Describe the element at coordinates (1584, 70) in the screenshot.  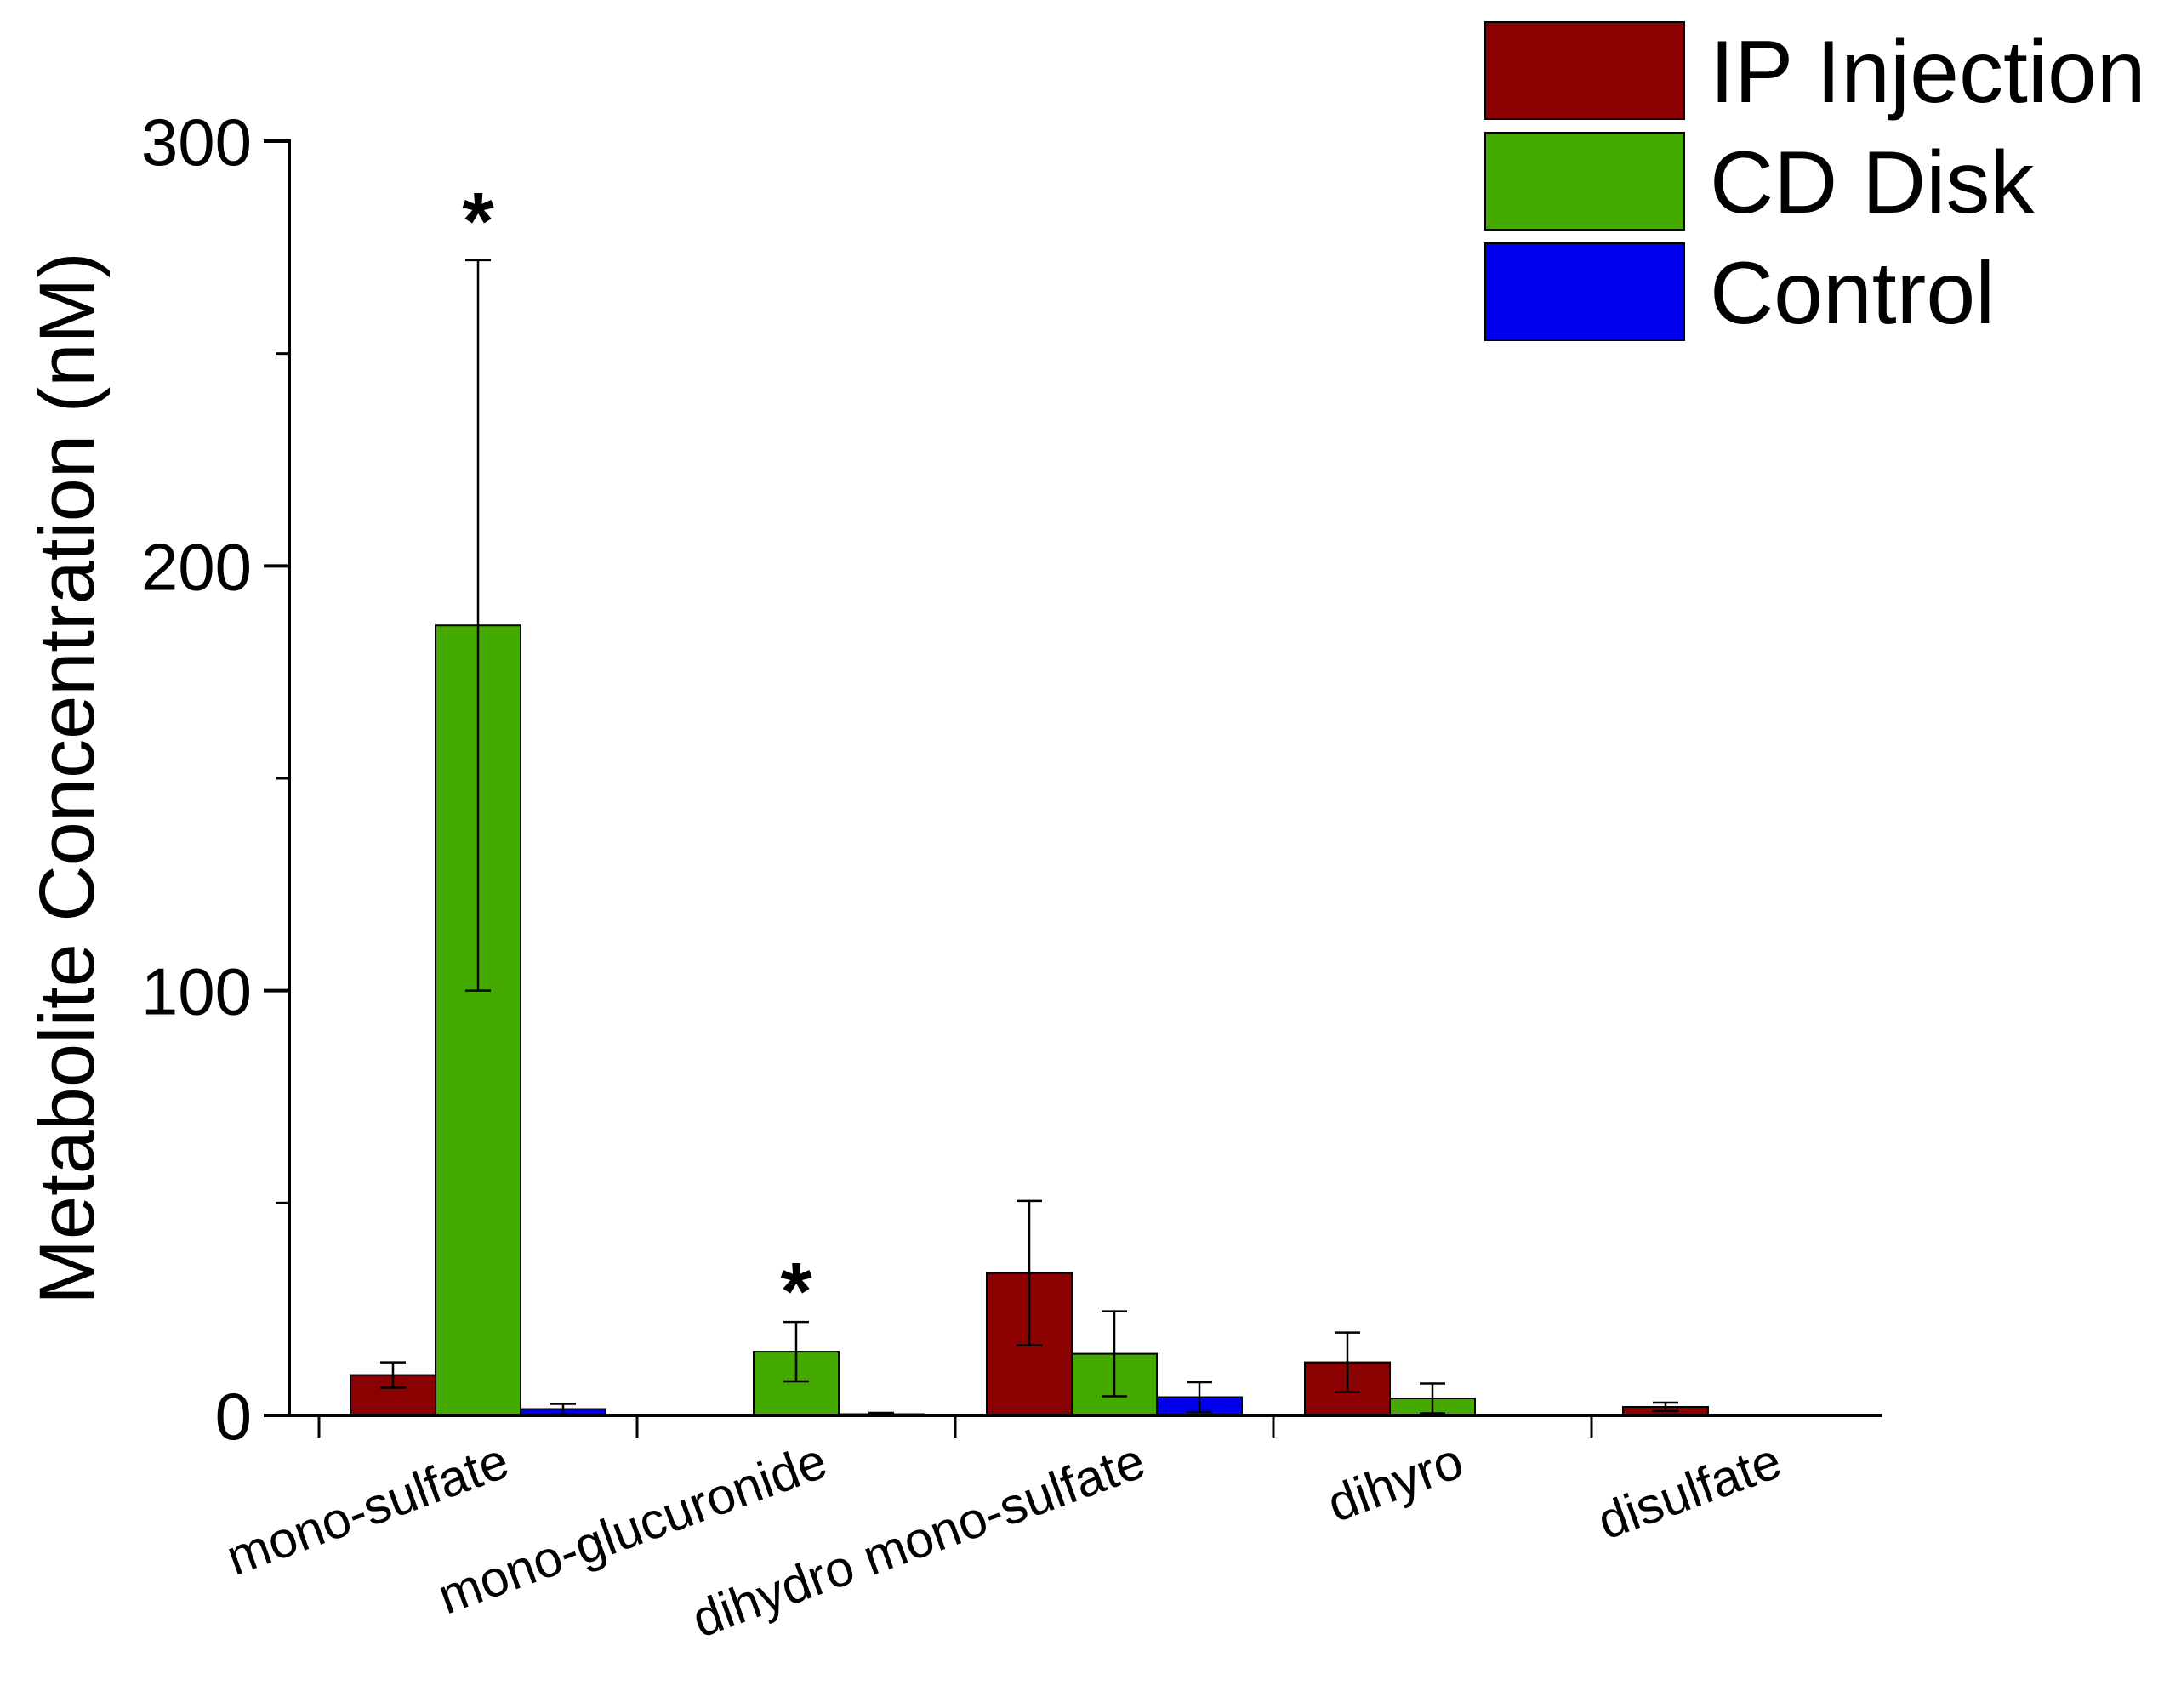
I see `legend-swatch-ip-injection` at that location.